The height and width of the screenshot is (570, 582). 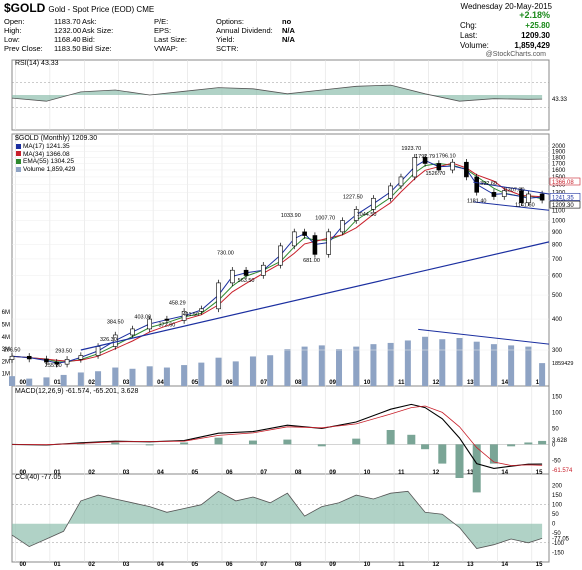 What do you see at coordinates (511, 206) in the screenshot?
I see `lower-channel-line` at bounding box center [511, 206].